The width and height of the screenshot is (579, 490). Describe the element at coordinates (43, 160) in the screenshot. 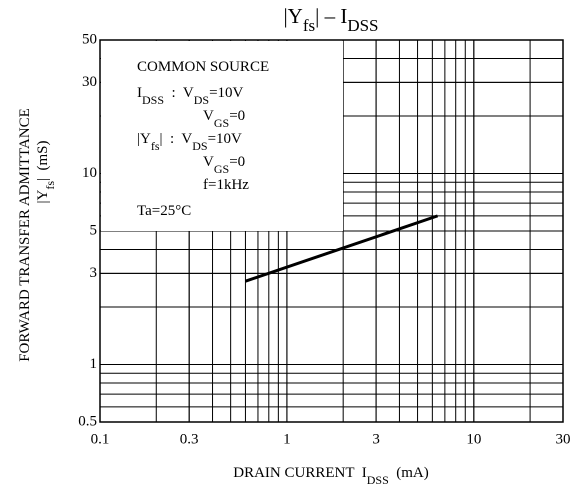

I see `text-segment: | (mS)` at that location.